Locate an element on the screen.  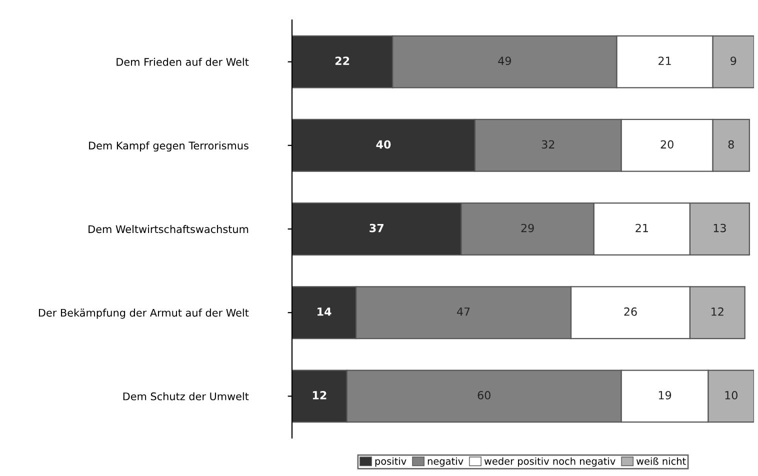
data-label: 29 is located at coordinates (527, 228).